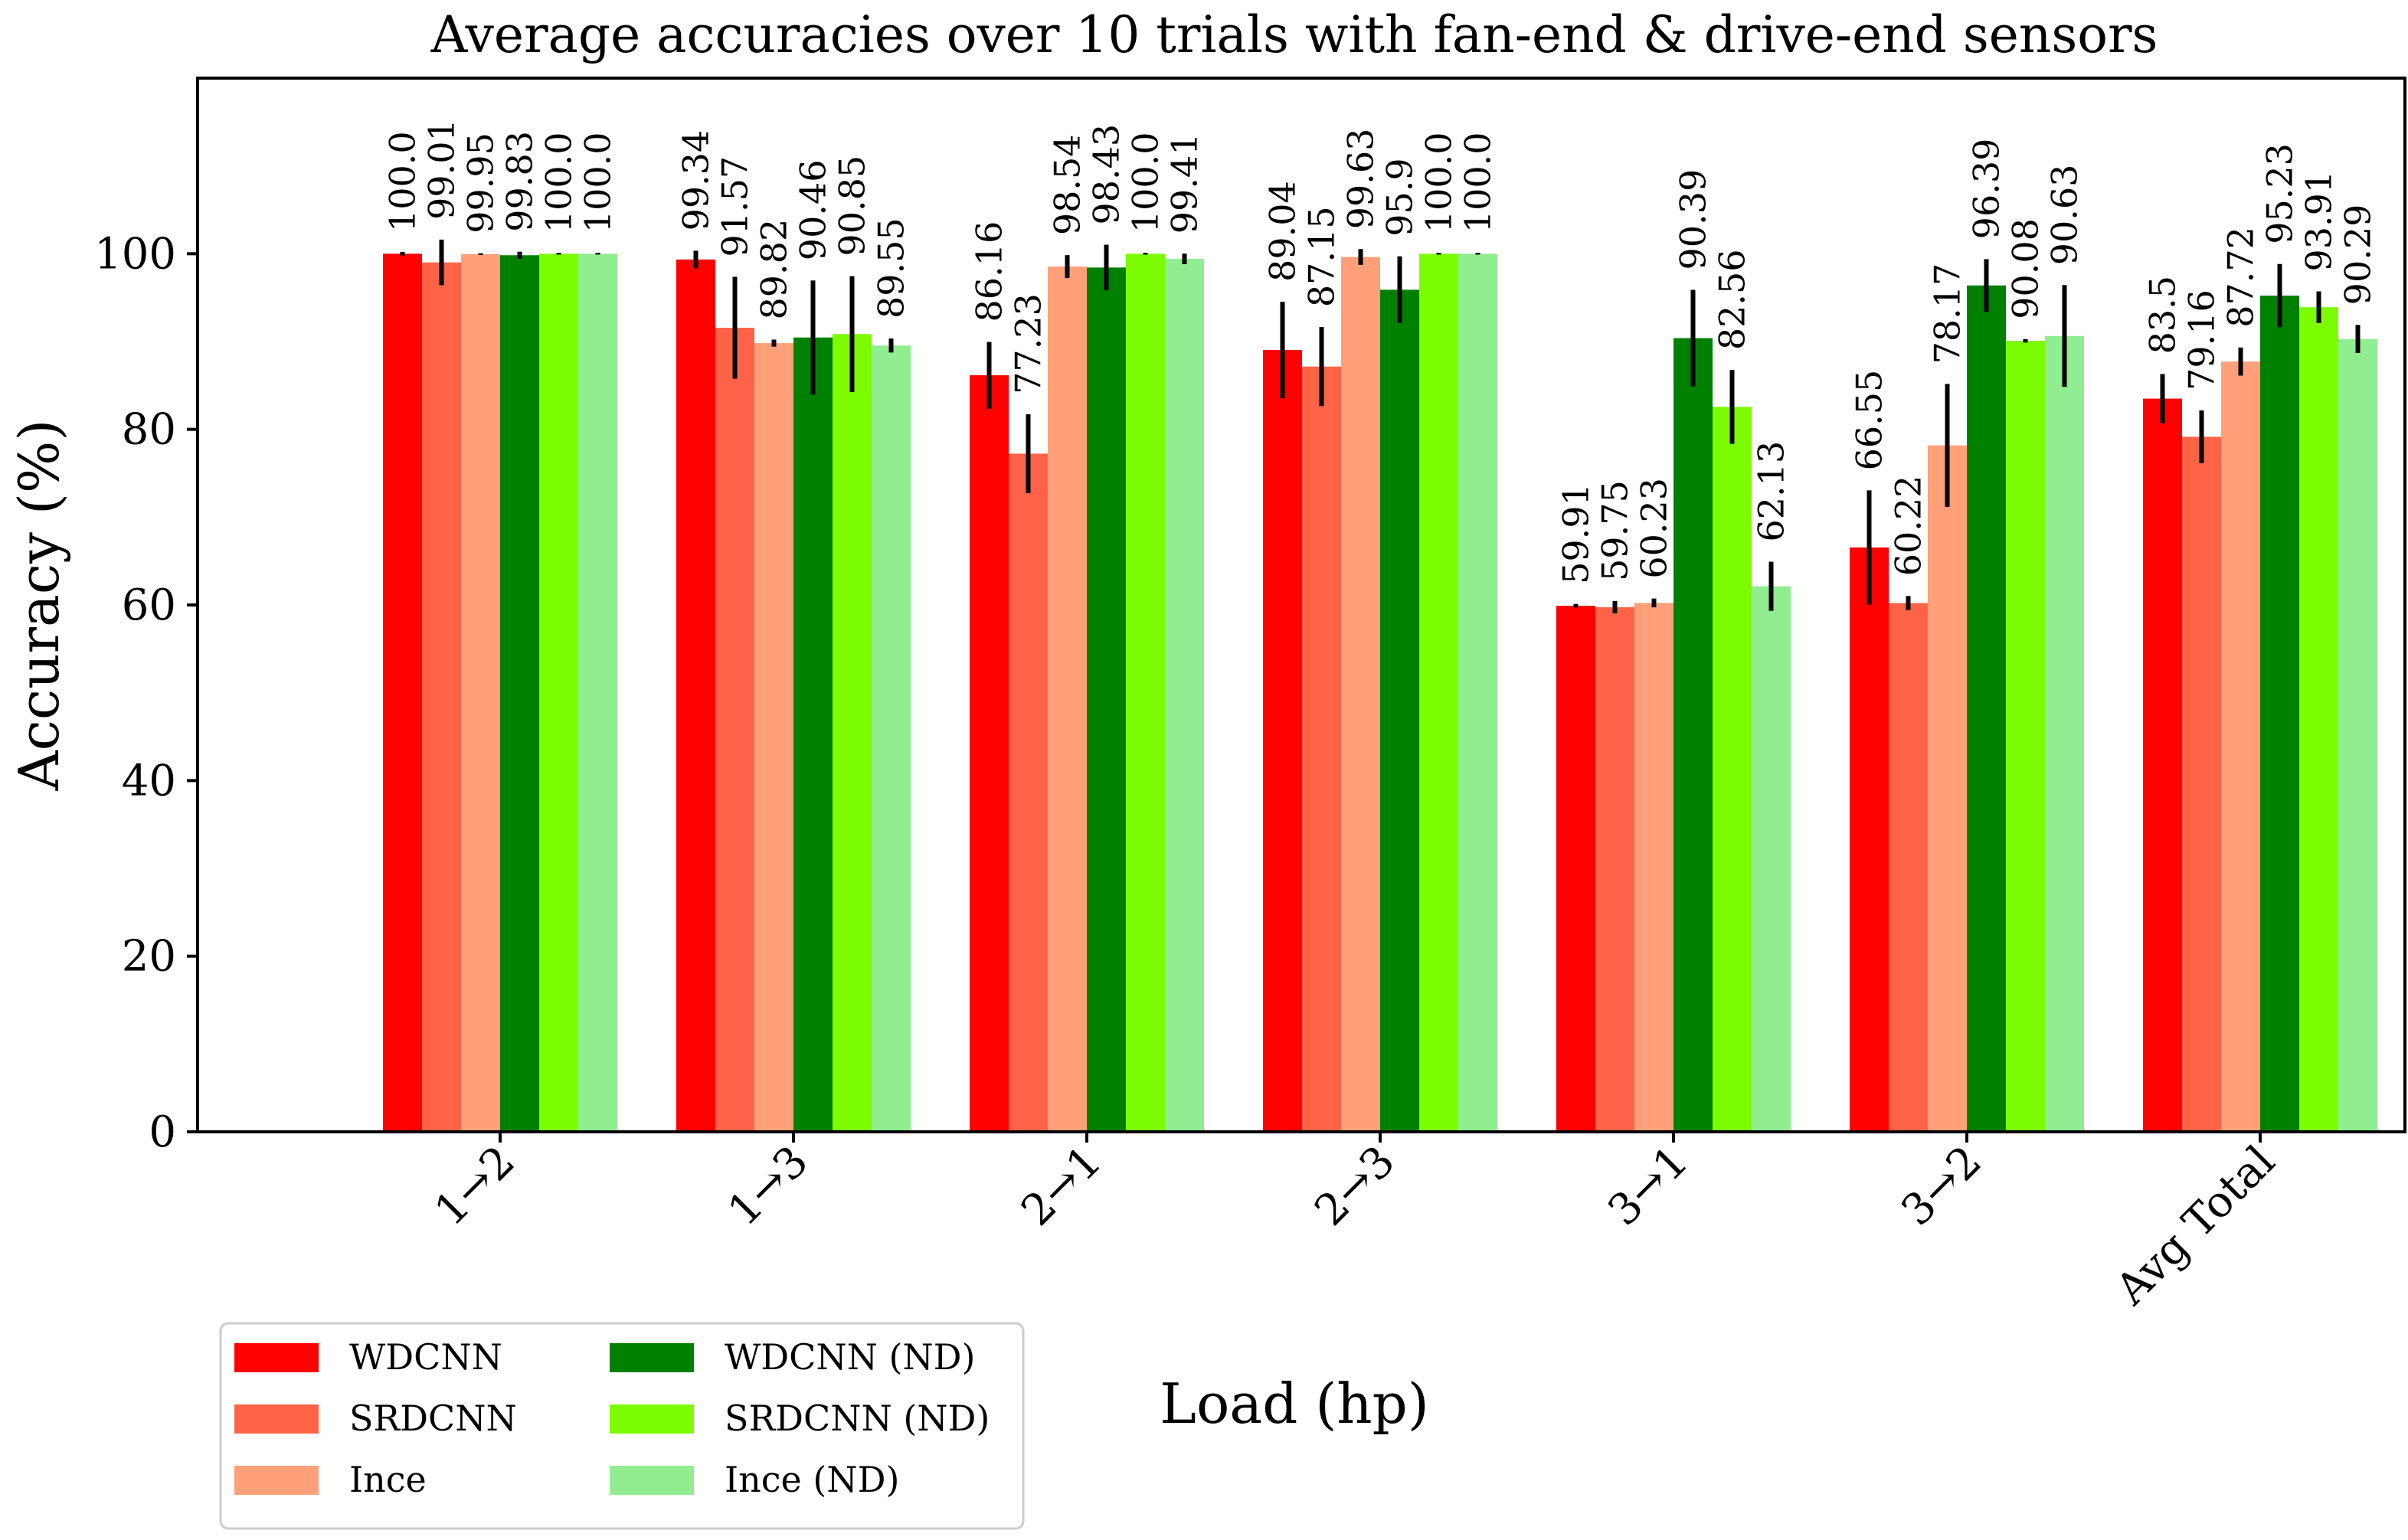 Image resolution: width=2408 pixels, height=1540 pixels. What do you see at coordinates (425, 1357) in the screenshot?
I see `legend-label: WDCNN` at bounding box center [425, 1357].